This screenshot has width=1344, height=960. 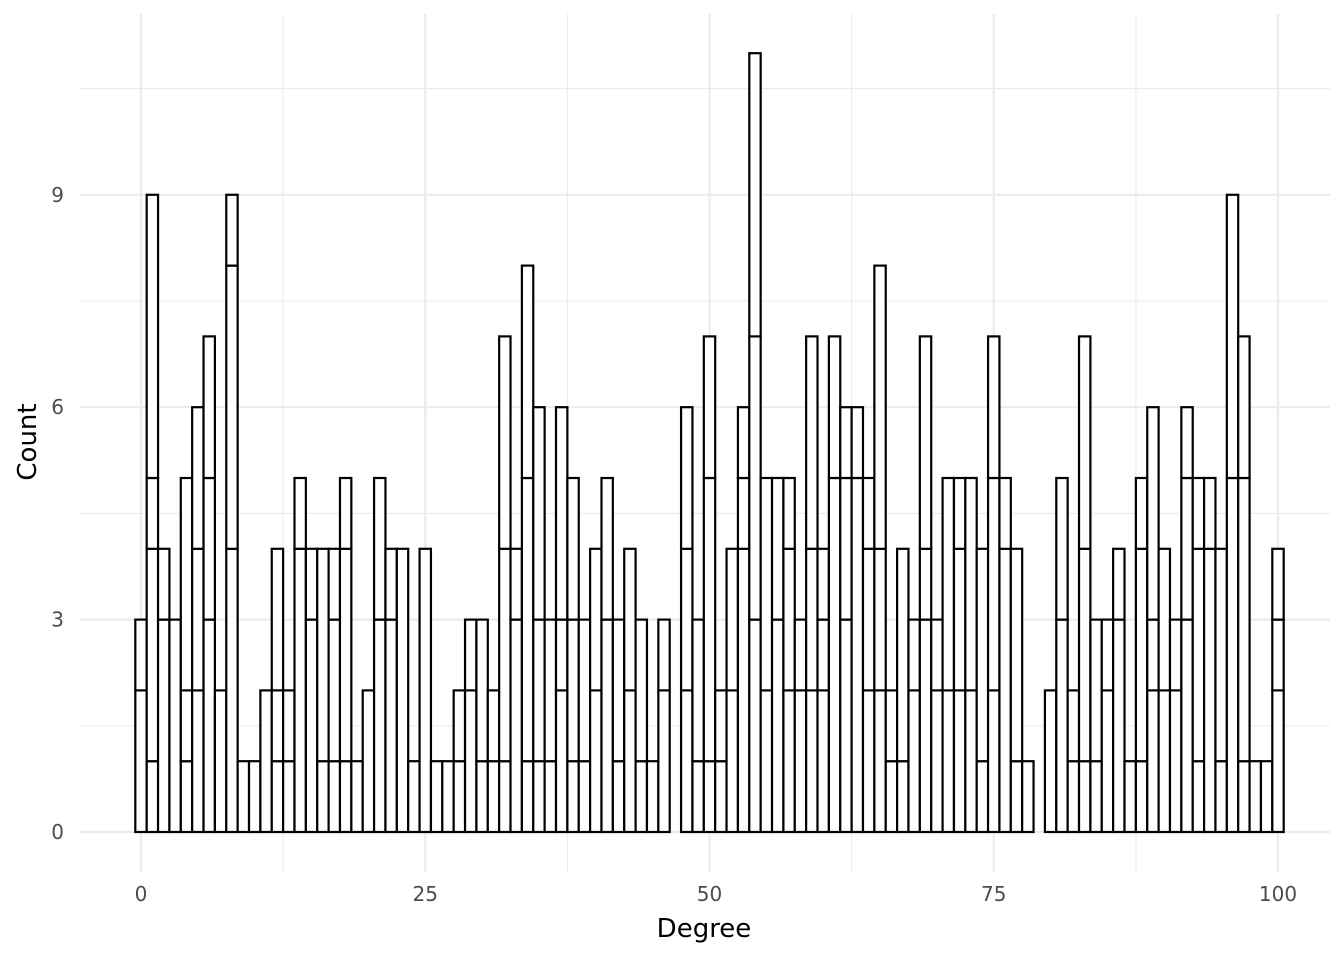 I want to click on y-axis-title: Count, so click(x=28, y=441).